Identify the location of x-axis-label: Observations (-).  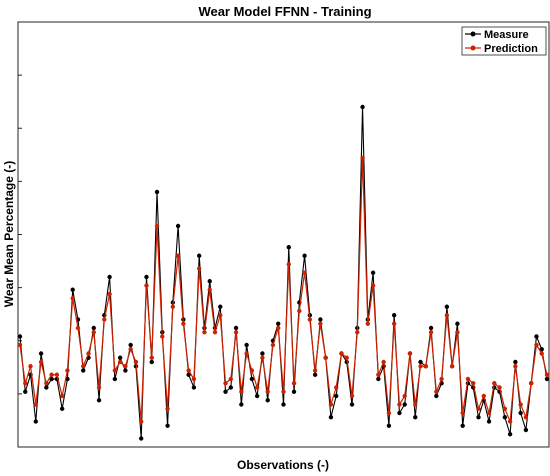
(283, 465).